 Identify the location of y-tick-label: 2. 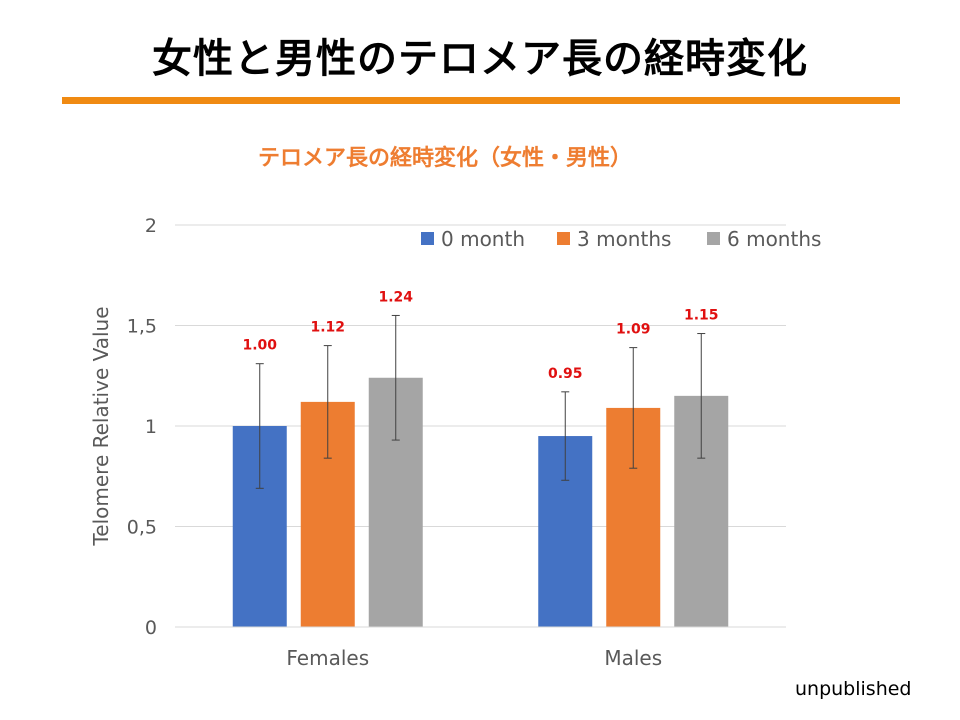
(151, 226).